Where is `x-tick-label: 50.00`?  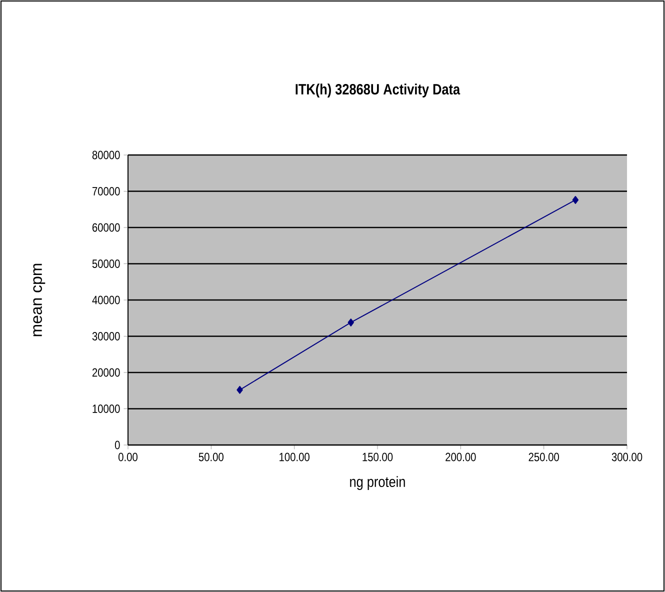
x-tick-label: 50.00 is located at coordinates (211, 457).